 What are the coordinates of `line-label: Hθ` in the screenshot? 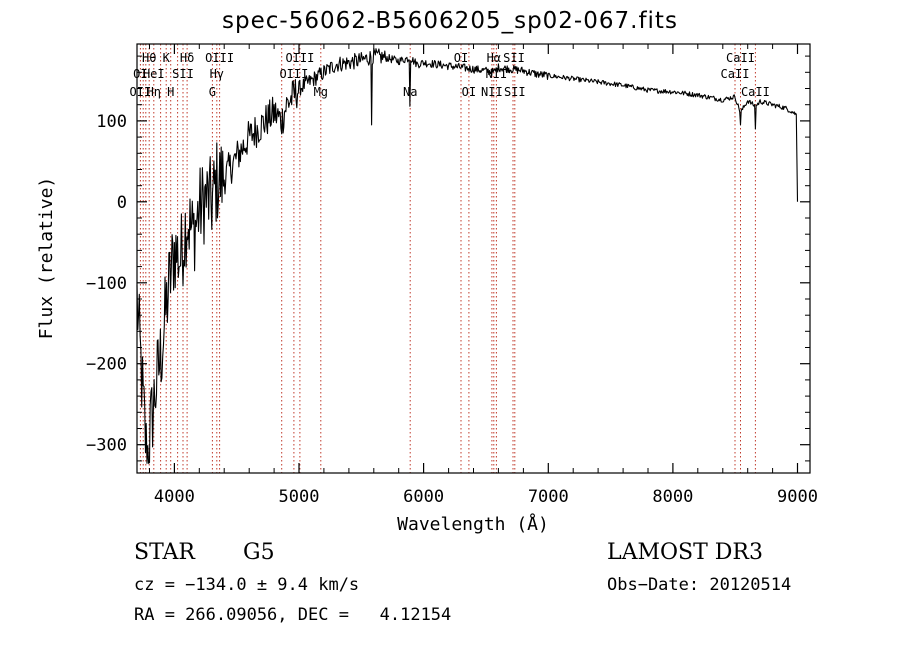 It's located at (149, 58).